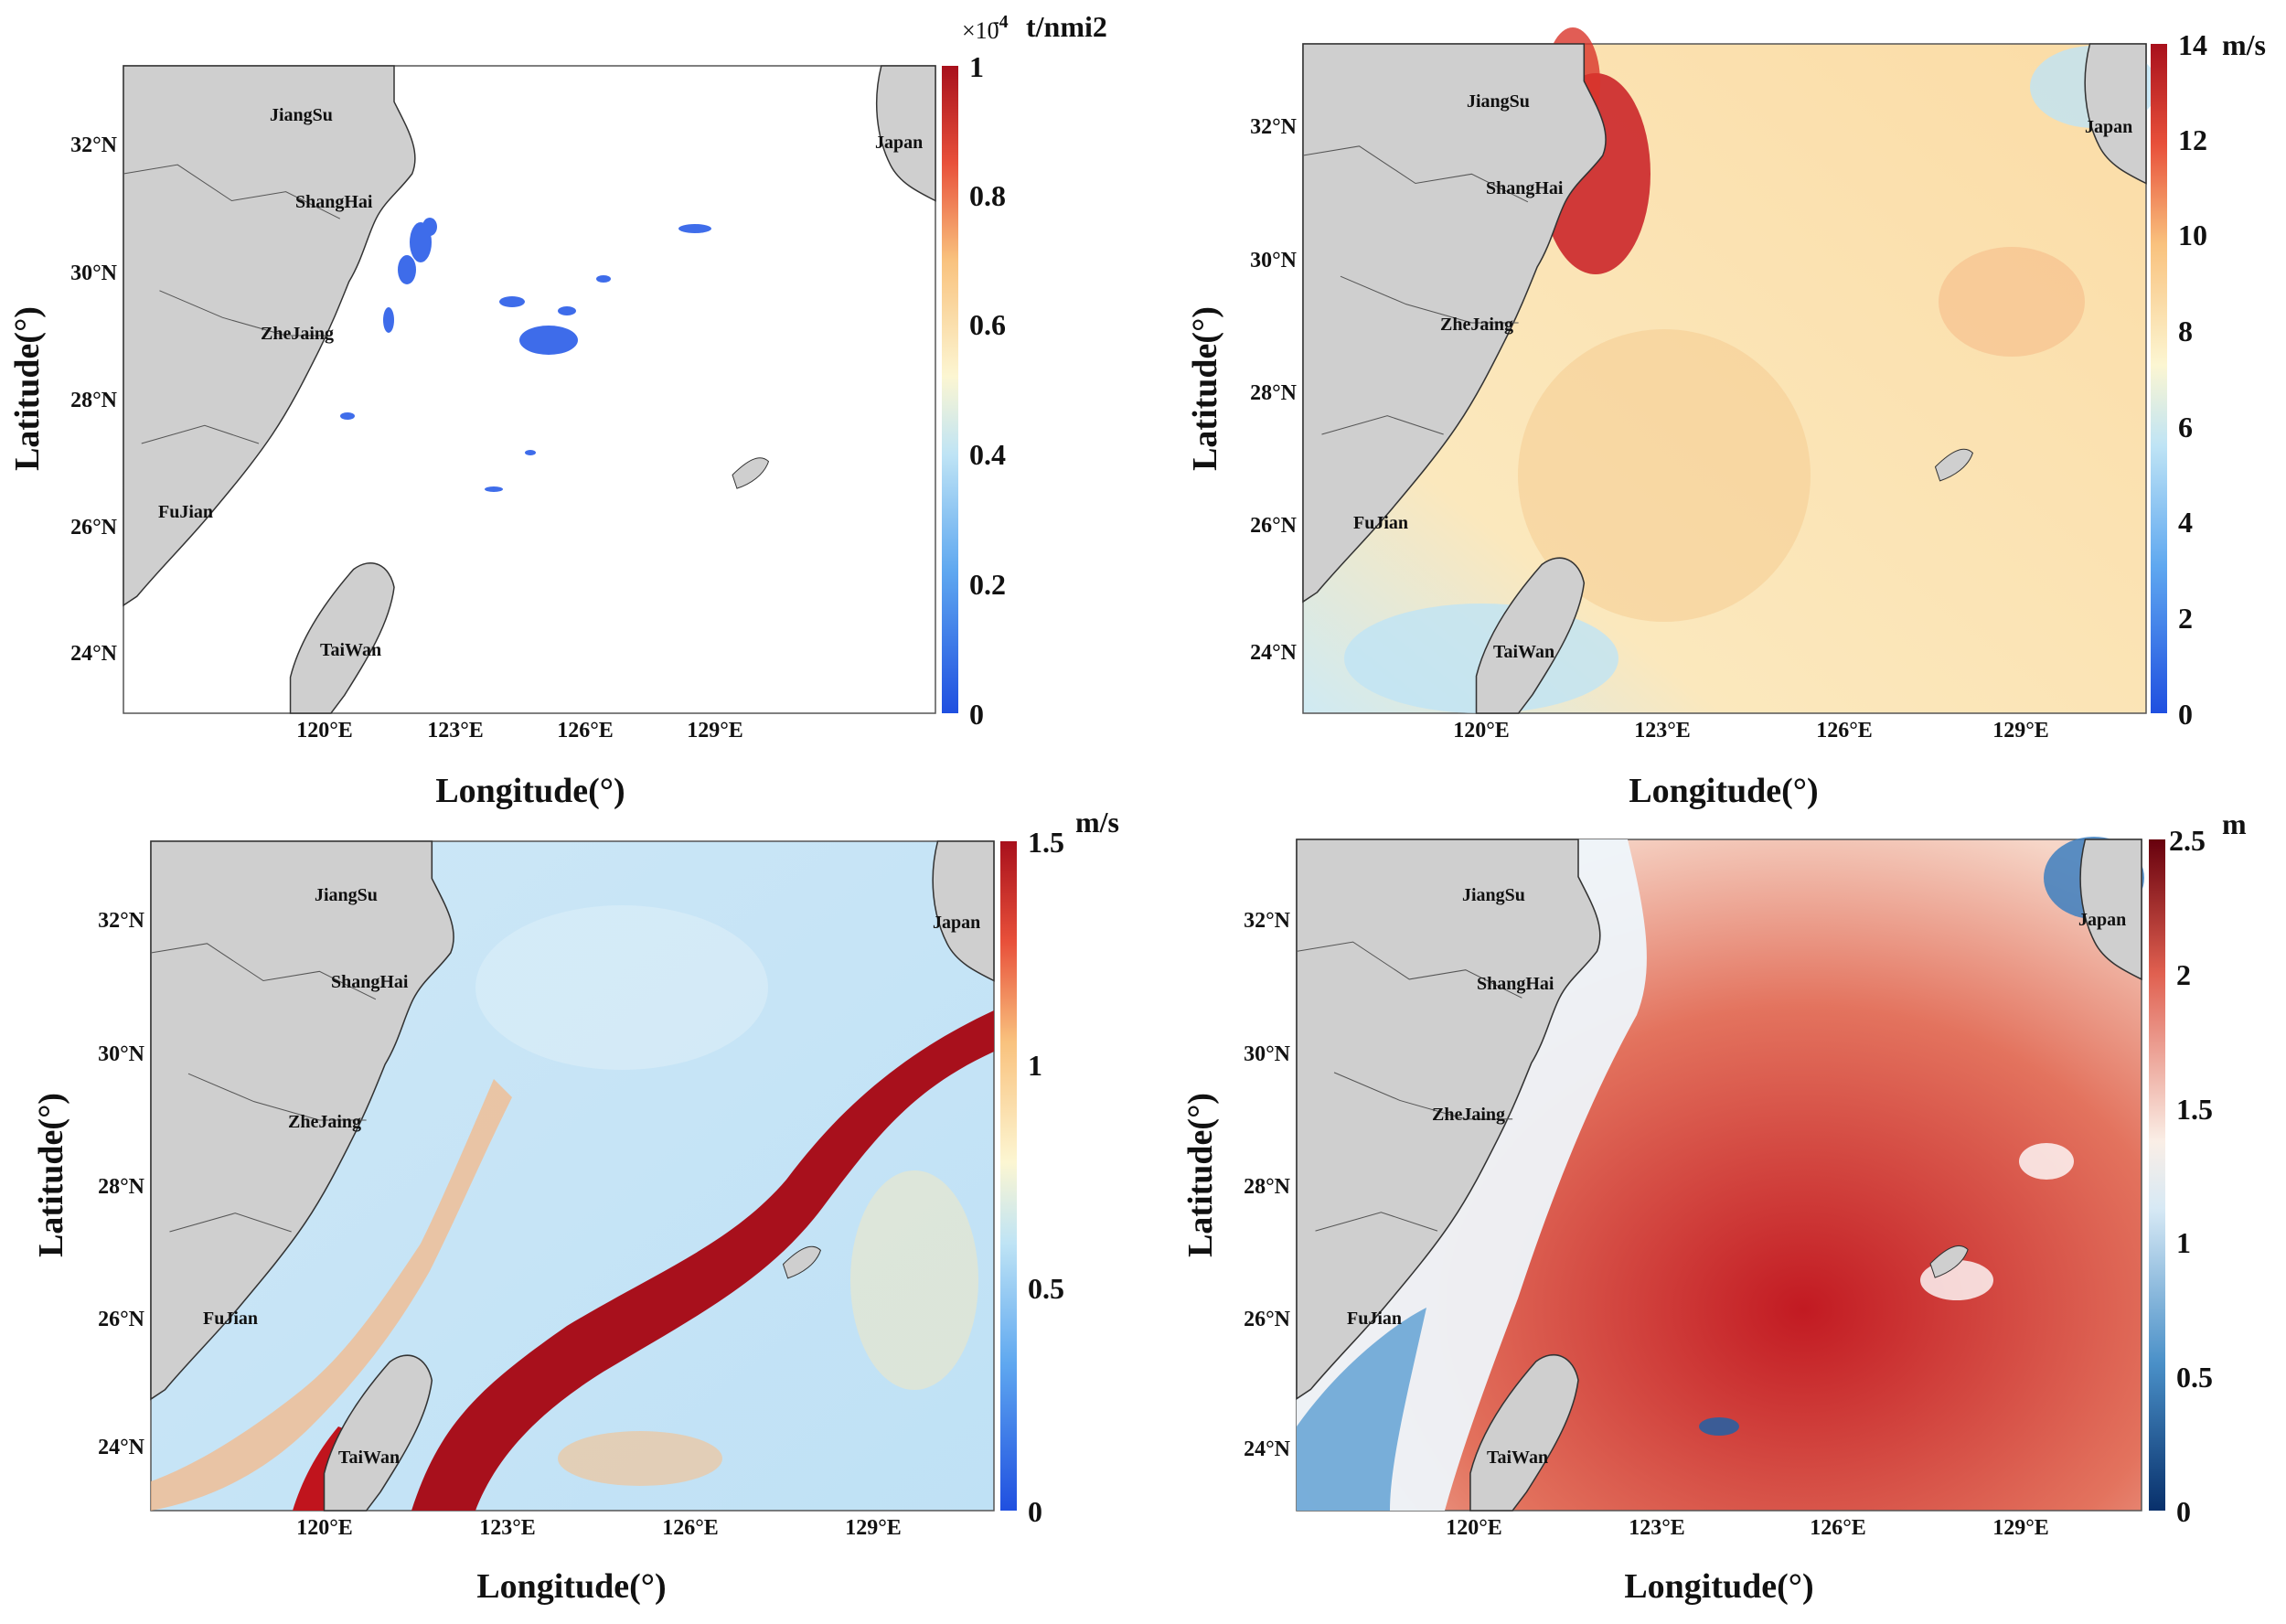 This screenshot has height=1624, width=2286. Describe the element at coordinates (2193, 235) in the screenshot. I see `colorbar-tick: 10` at that location.